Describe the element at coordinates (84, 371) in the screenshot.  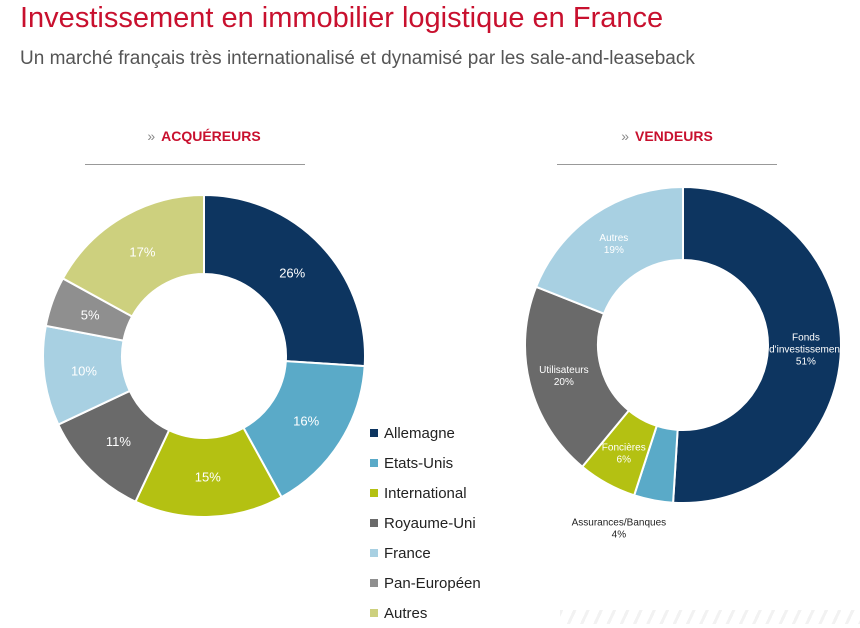
I see `acquereurs-data-label: 10%` at that location.